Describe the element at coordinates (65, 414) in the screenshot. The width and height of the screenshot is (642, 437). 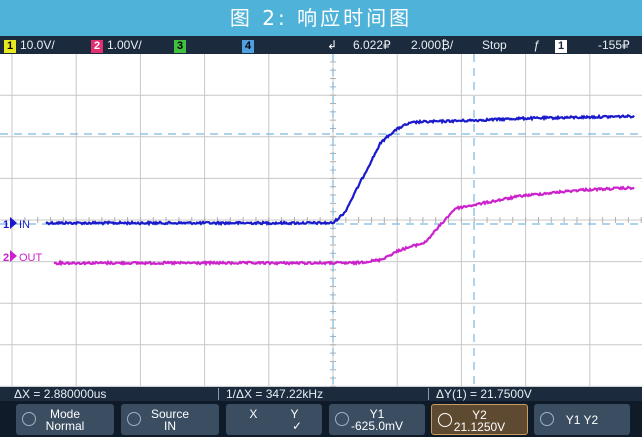
I see `softkey-label: Mode` at that location.